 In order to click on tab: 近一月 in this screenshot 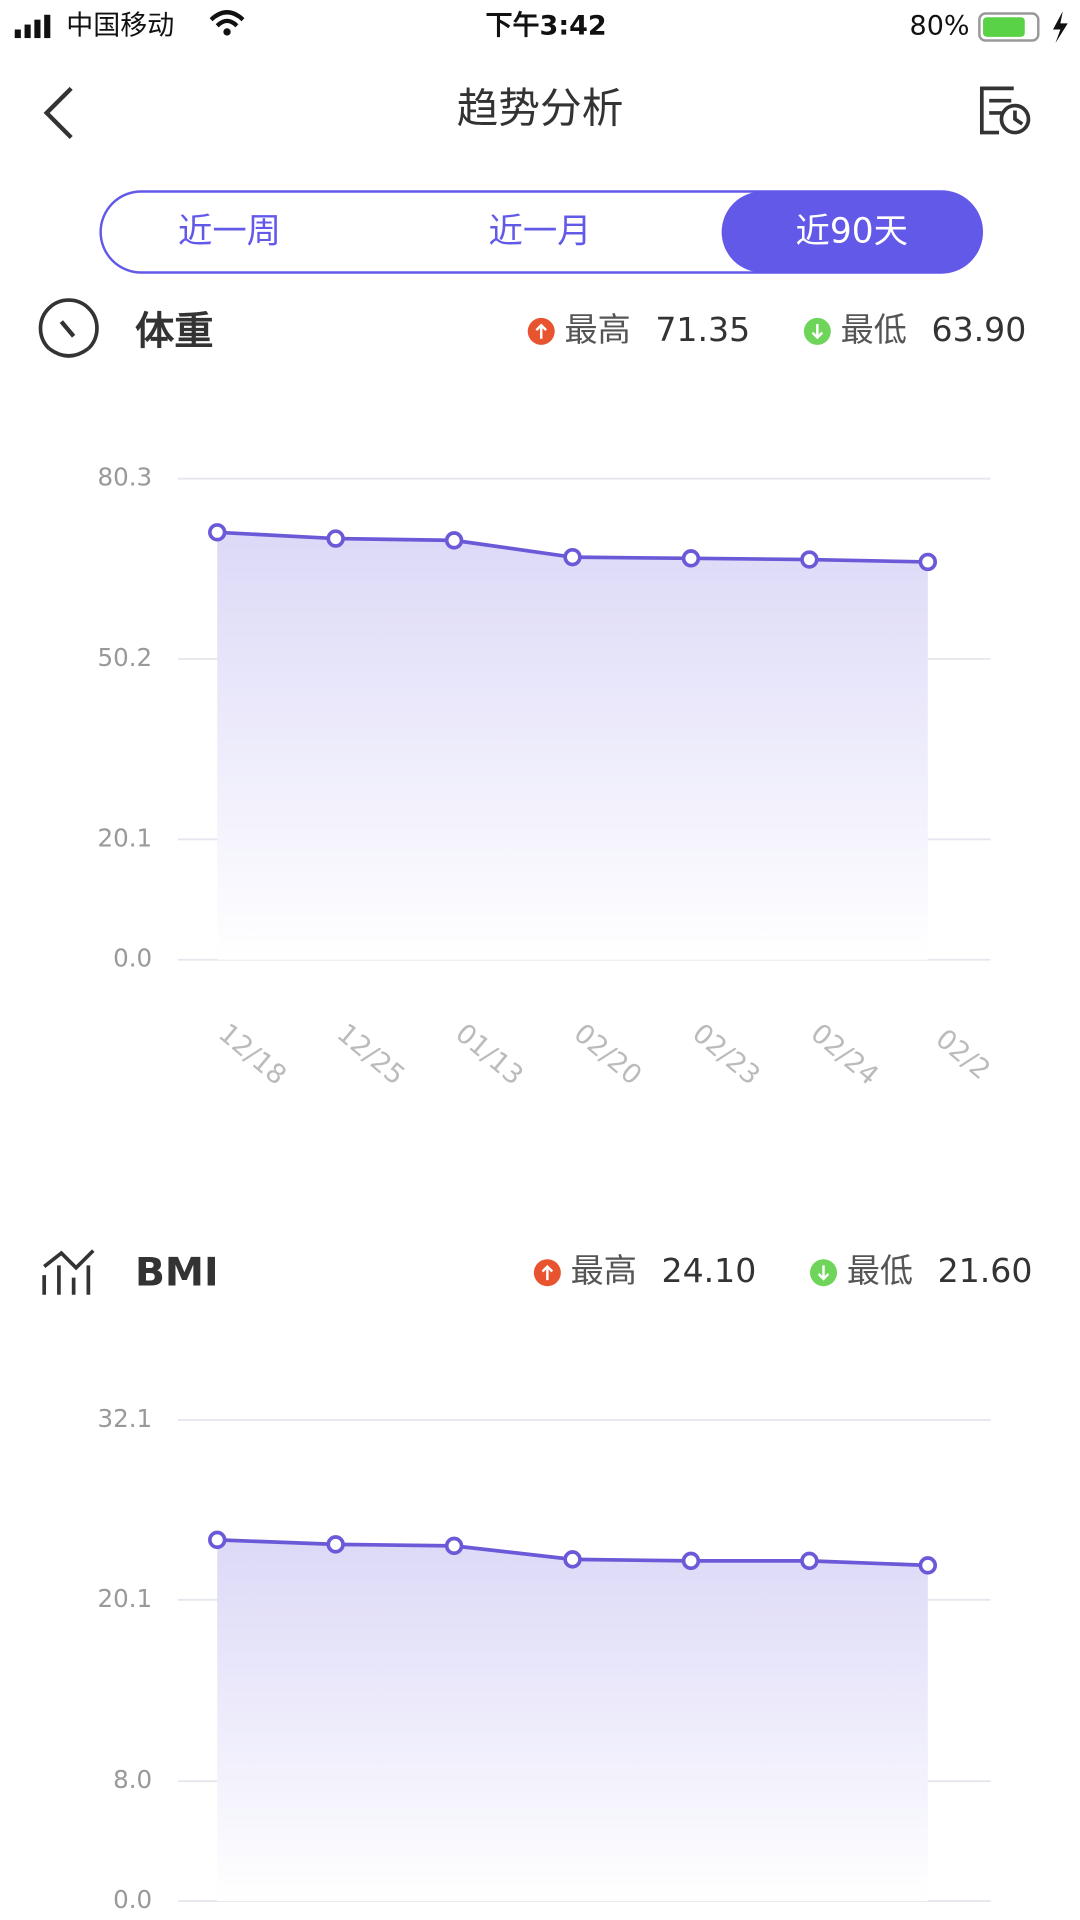, I will do `click(539, 232)`.